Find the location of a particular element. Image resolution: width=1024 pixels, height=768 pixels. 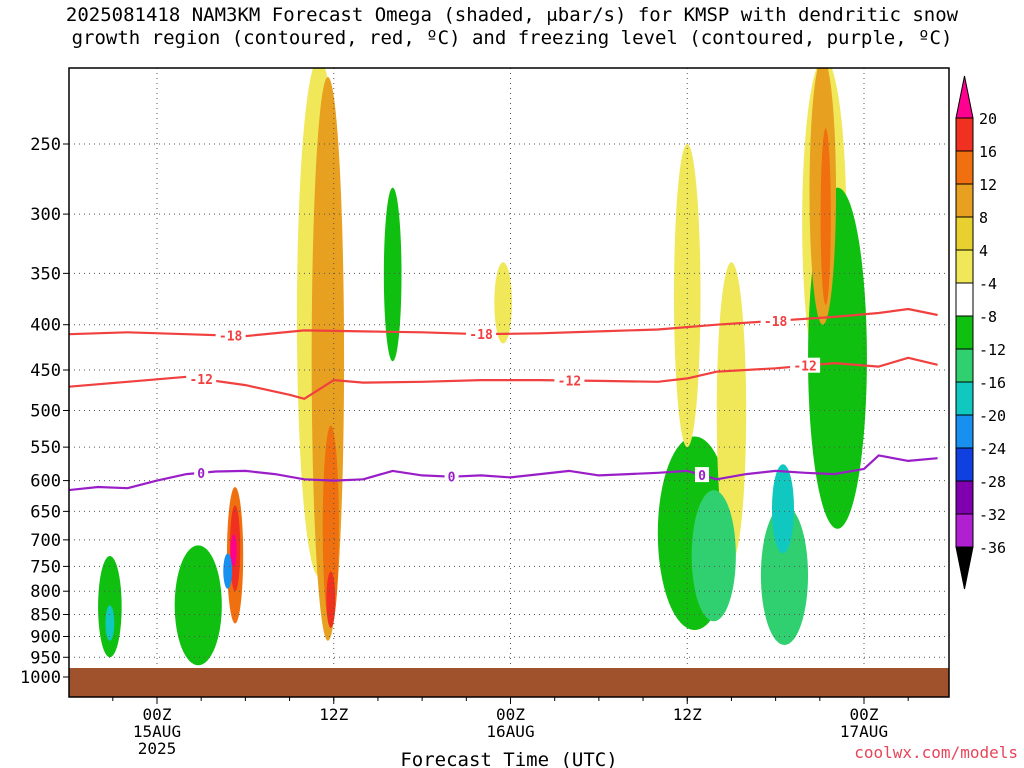

y-tick-label: 450 is located at coordinates (45, 371).